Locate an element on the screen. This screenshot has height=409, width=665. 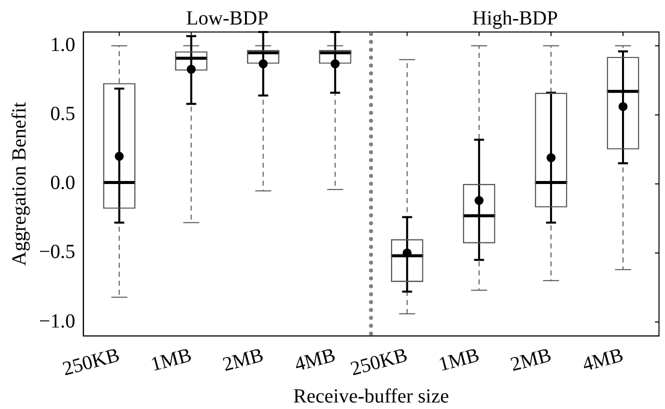
y-tick-label: 0.0 is located at coordinates (63, 183).